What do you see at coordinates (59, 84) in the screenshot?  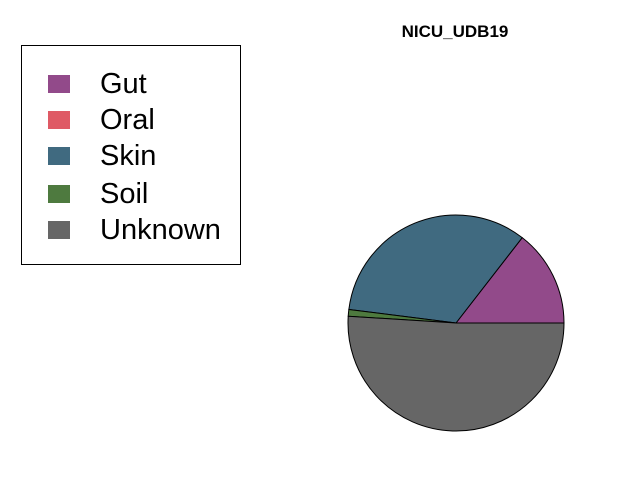 I see `legend-swatch-gut` at bounding box center [59, 84].